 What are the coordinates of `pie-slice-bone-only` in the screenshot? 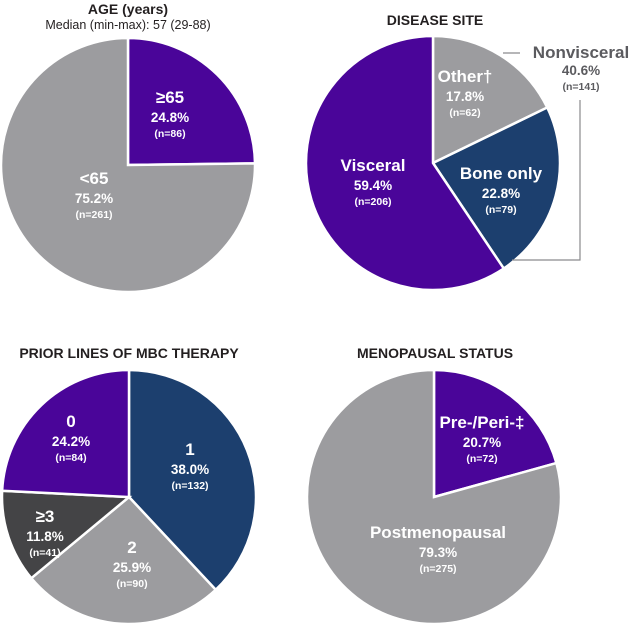 It's located at (496, 188).